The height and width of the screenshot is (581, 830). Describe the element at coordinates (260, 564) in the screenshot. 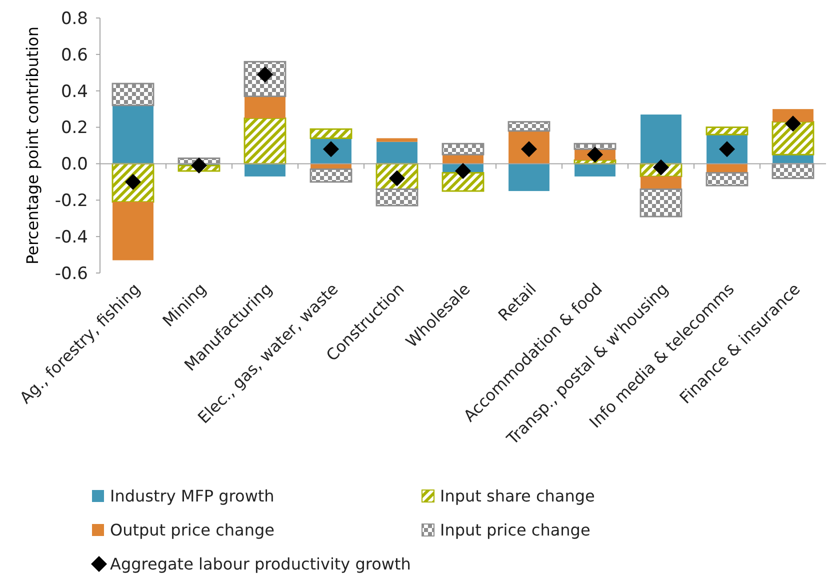

I see `legend-label: Aggregate labour productivity growth` at that location.